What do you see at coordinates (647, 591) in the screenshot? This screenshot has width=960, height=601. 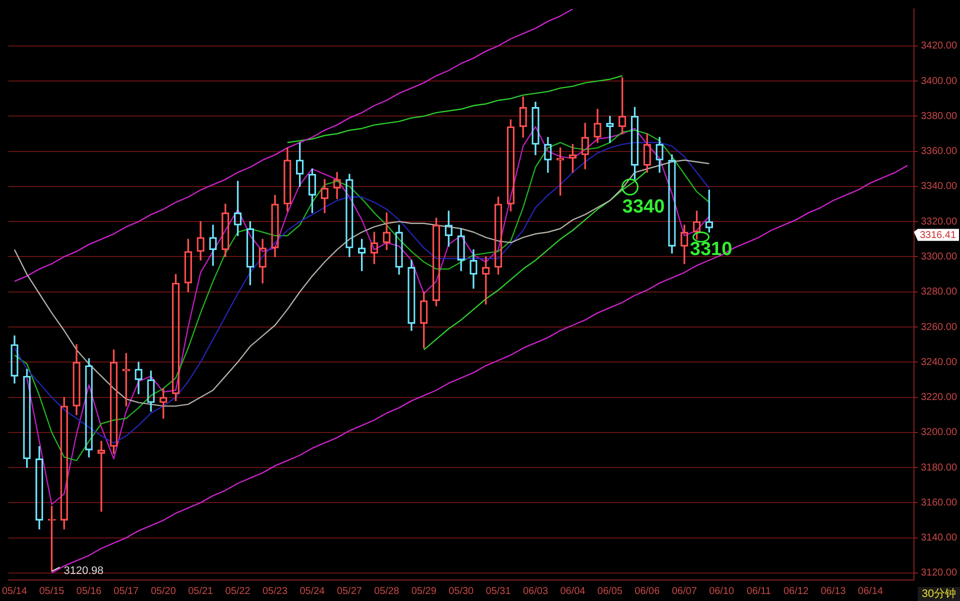 I see `x-tick-label: 06/06` at bounding box center [647, 591].